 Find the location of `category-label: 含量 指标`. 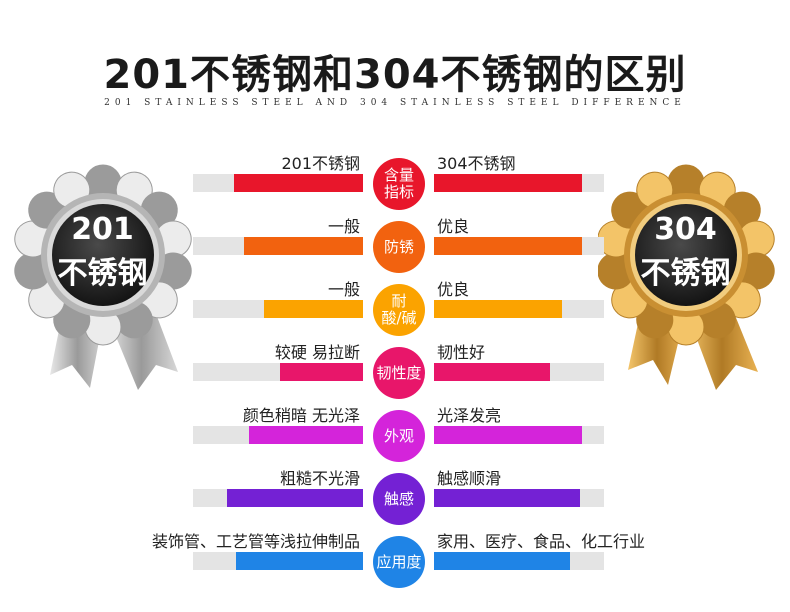

category-label: 含量 指标 is located at coordinates (398, 183).